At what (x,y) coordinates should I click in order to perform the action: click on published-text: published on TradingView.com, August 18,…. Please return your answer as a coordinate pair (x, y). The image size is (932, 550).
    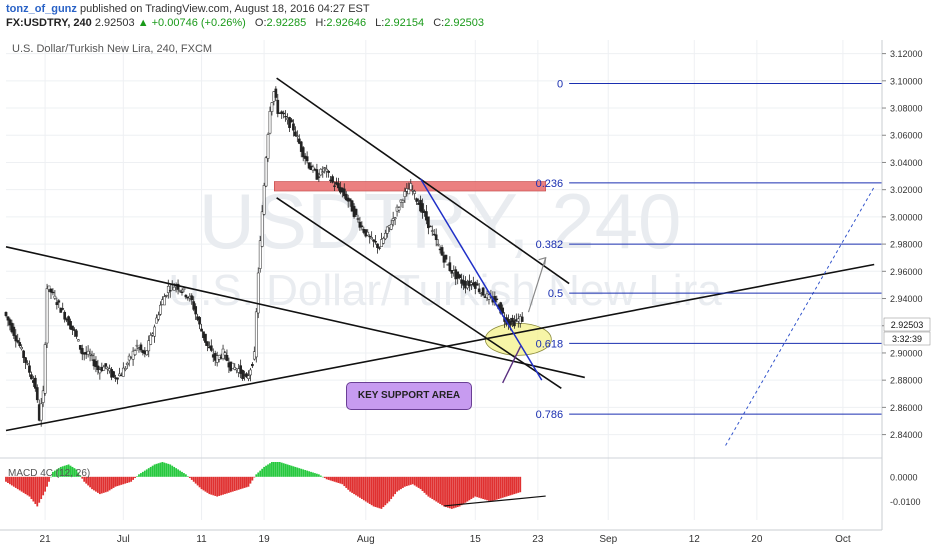
    Looking at the image, I should click on (224, 9).